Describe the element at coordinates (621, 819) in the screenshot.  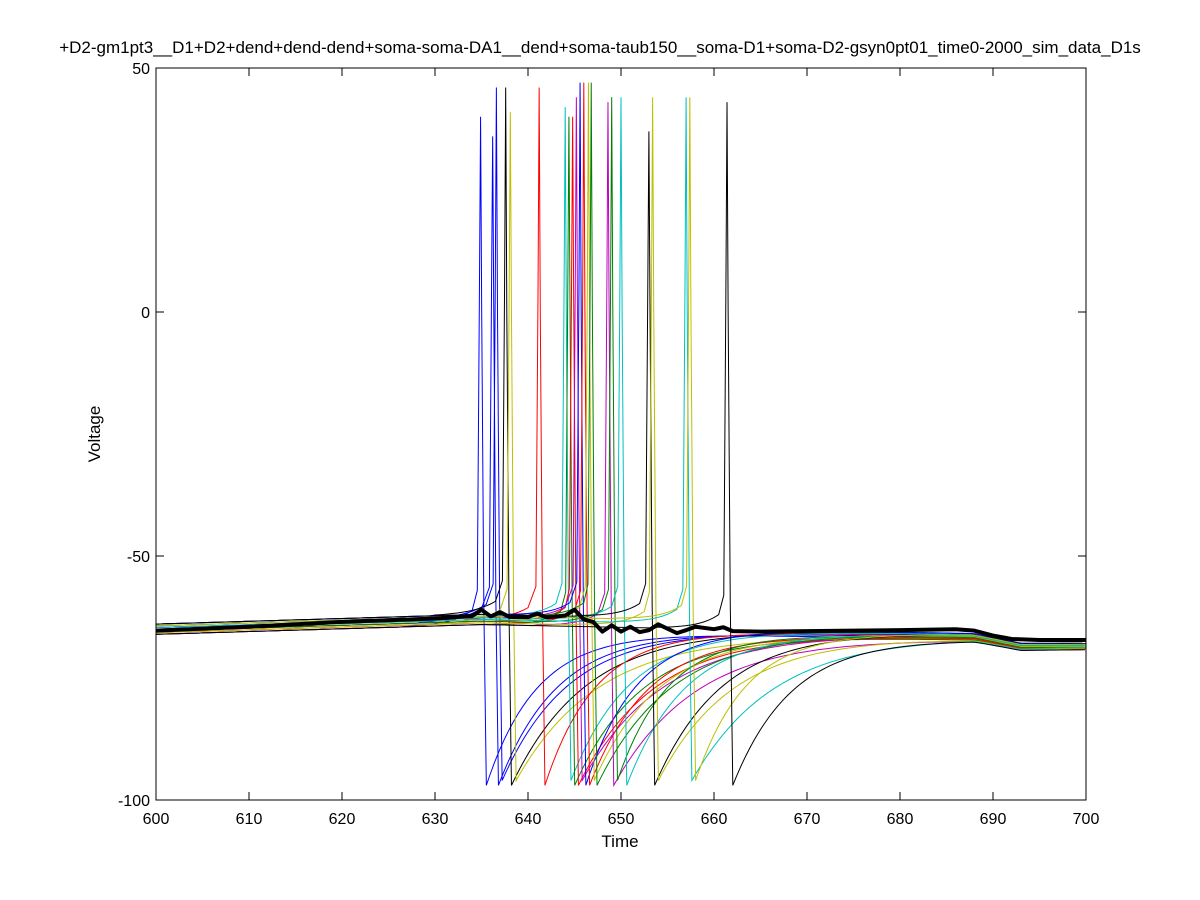
I see `x-tick-label: 650` at that location.